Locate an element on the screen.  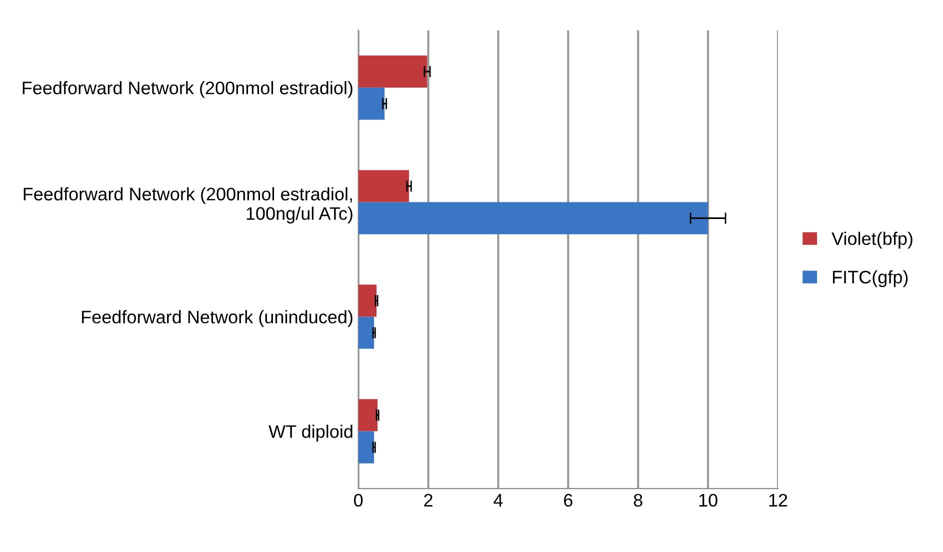
y-tick-label: Feedforward Network (200nmol estradiol) is located at coordinates (187, 89).